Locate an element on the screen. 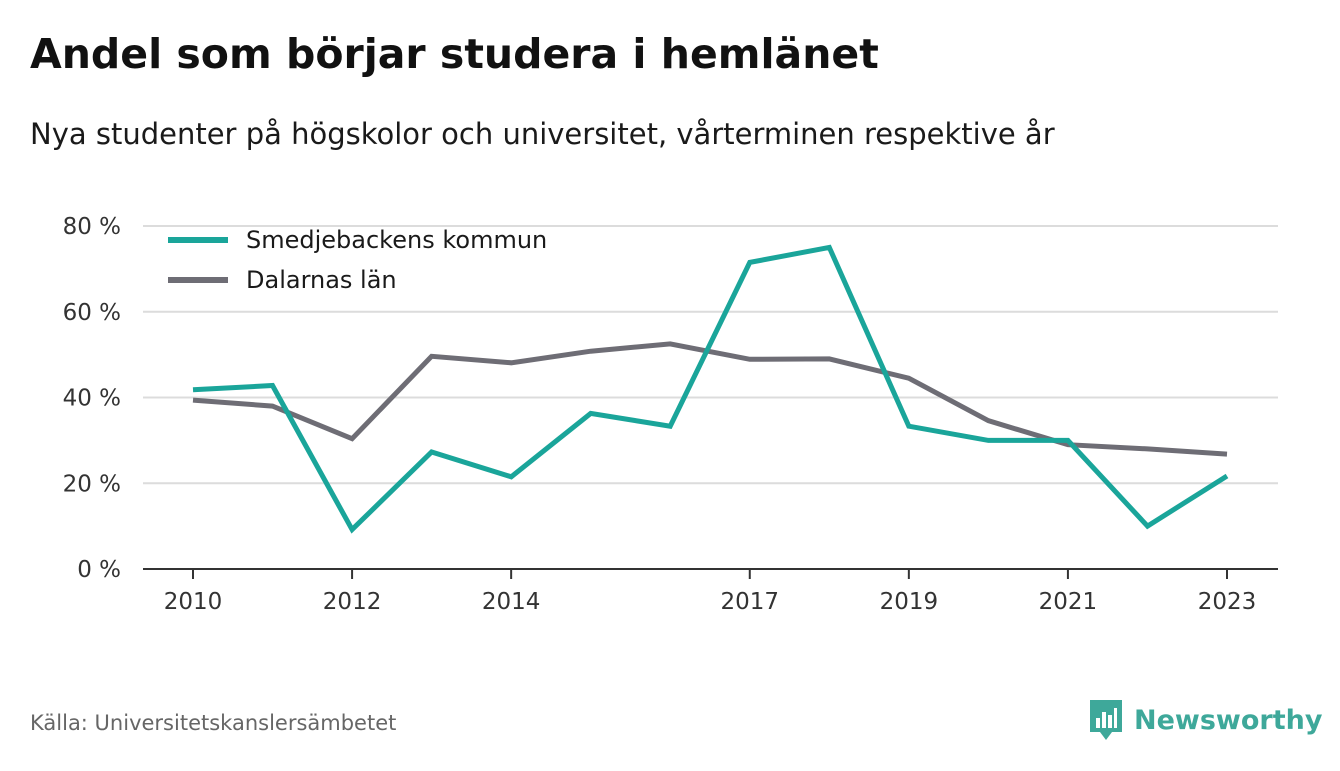 The image size is (1340, 771). x-tick-label: 2023 is located at coordinates (1227, 602).